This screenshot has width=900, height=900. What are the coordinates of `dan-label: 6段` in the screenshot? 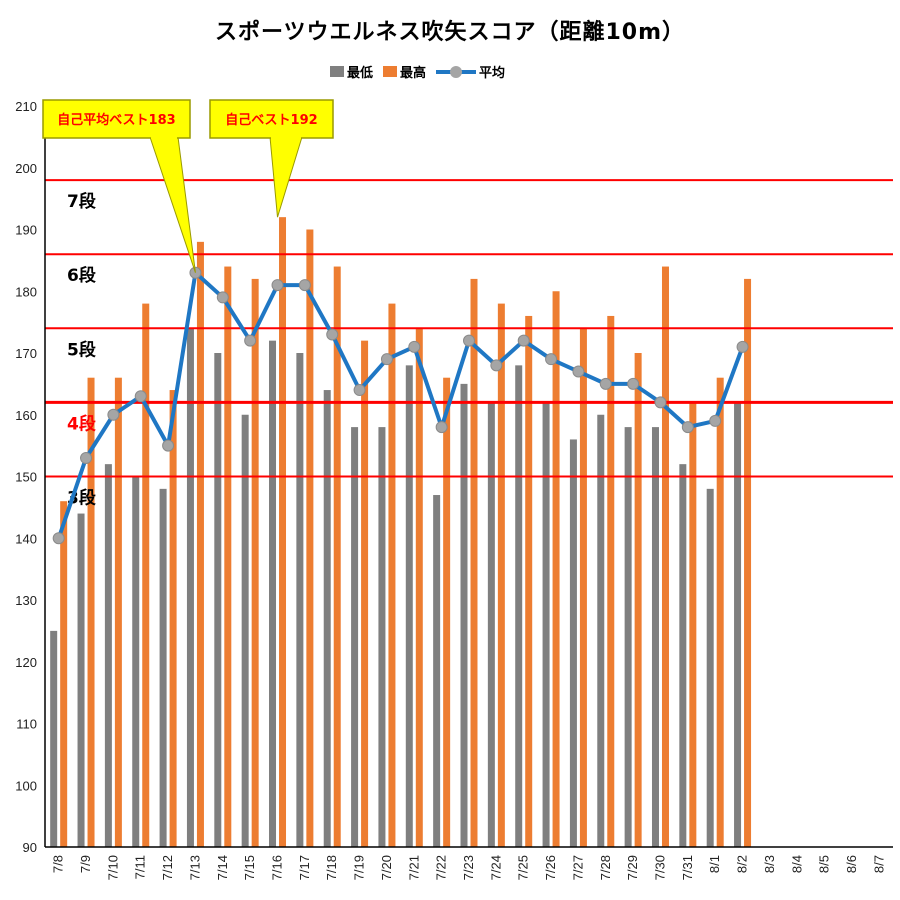 It's located at (81, 275).